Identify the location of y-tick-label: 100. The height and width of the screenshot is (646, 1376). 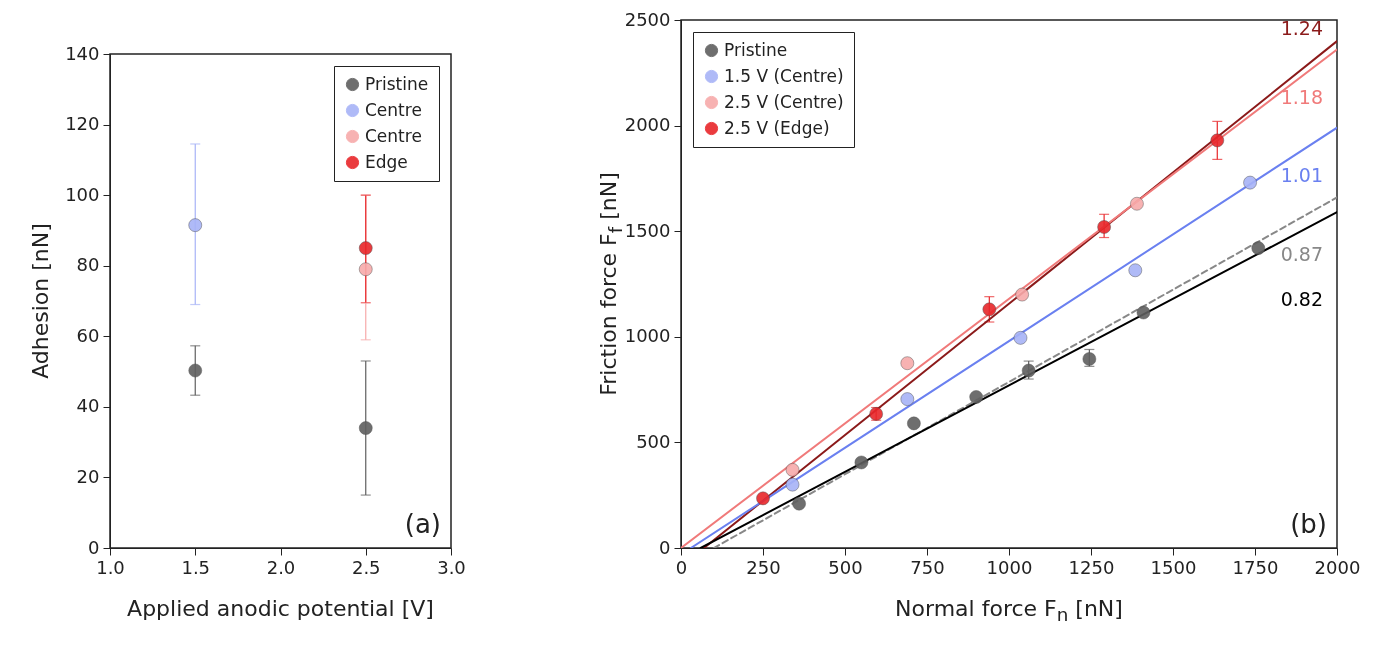
(82, 194).